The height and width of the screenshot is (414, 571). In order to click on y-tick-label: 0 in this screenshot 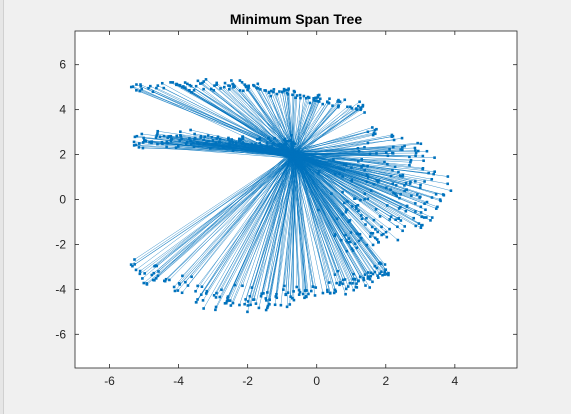, I will do `click(62, 200)`.